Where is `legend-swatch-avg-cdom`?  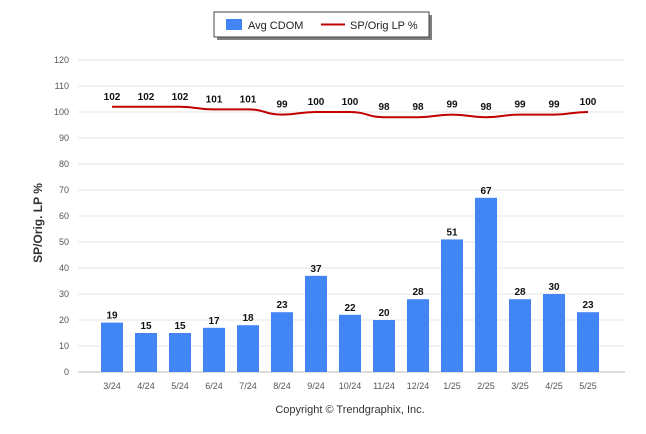
legend-swatch-avg-cdom is located at coordinates (234, 24).